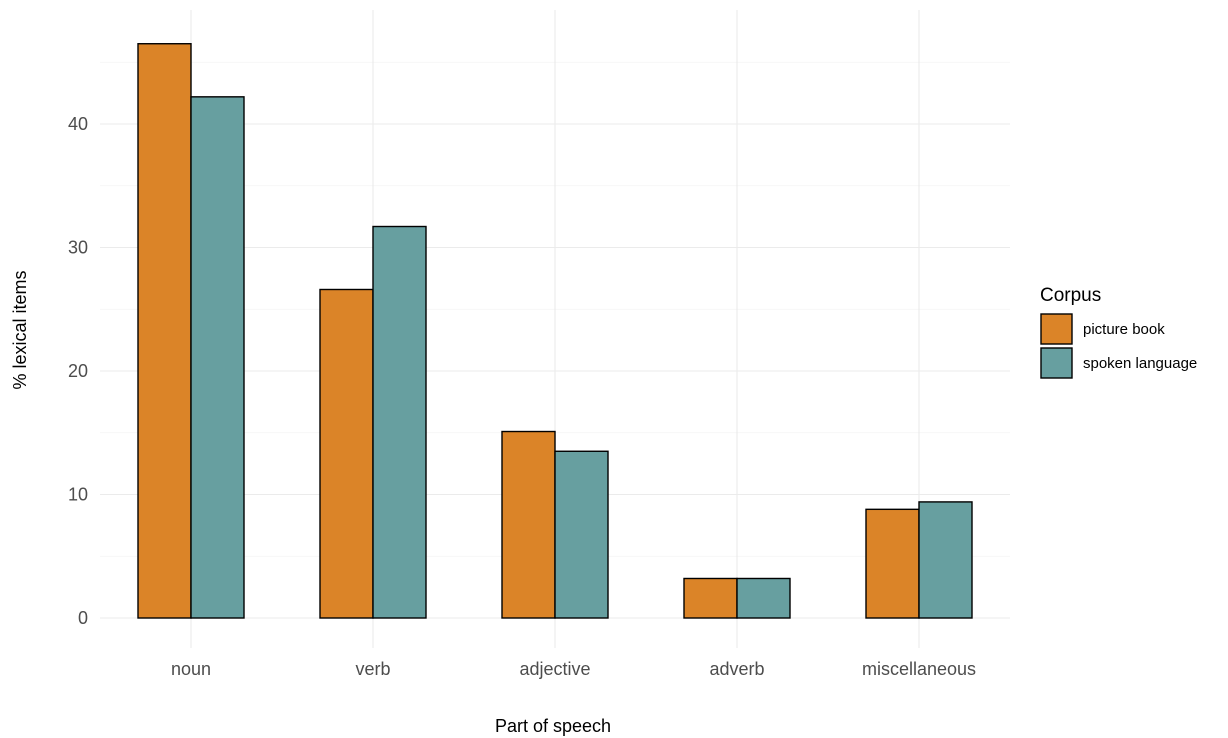  What do you see at coordinates (20, 329) in the screenshot?
I see `y-axis-title: % lexical items` at bounding box center [20, 329].